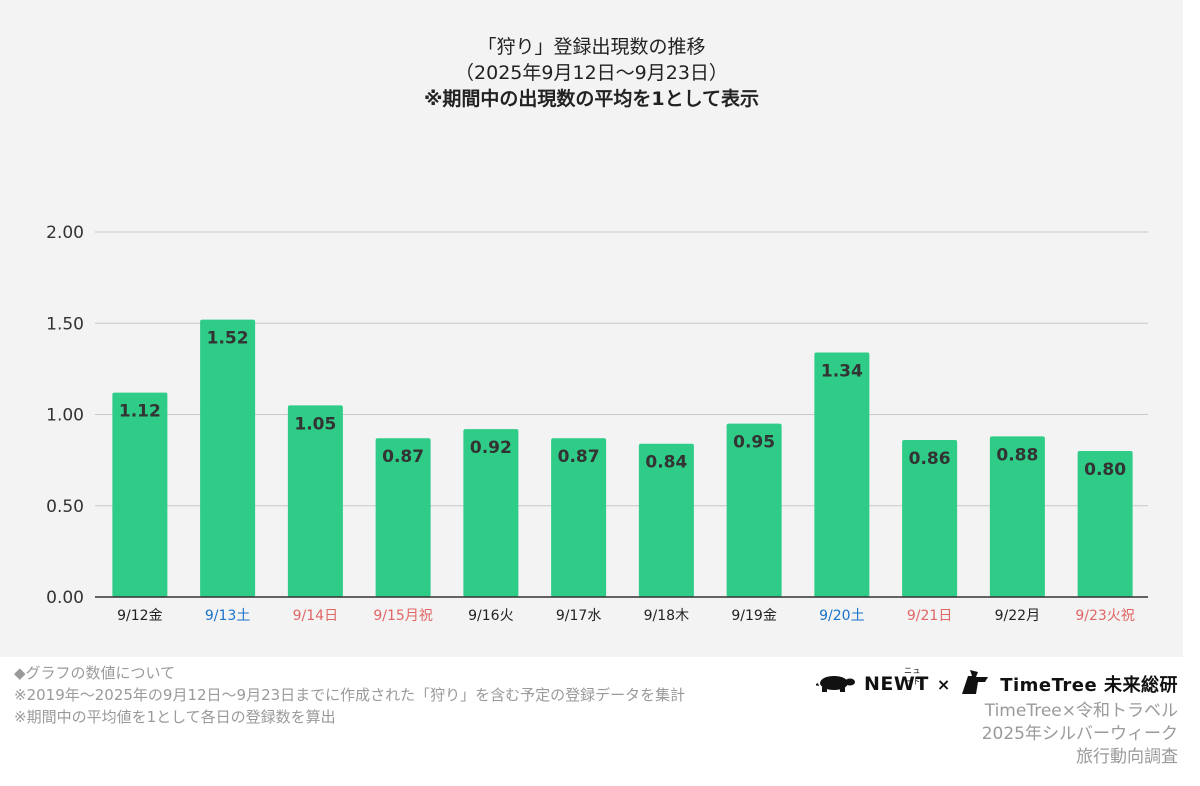 This screenshot has width=1200, height=786. I want to click on x-category-label: 9/18木, so click(666, 616).